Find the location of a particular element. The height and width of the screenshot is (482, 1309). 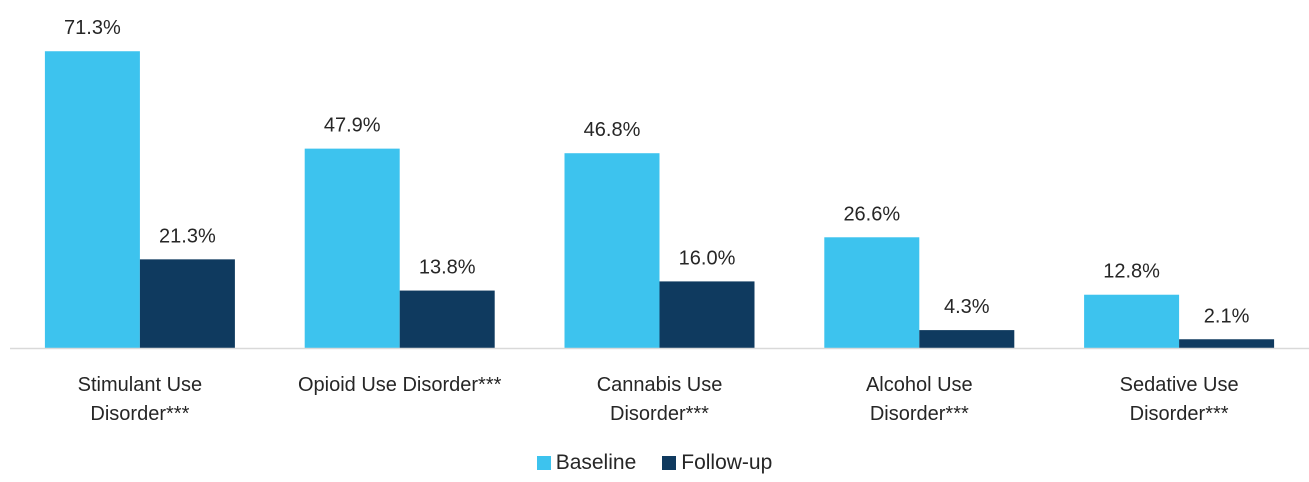

data-label-baseline-4: 12.8% is located at coordinates (1131, 272).